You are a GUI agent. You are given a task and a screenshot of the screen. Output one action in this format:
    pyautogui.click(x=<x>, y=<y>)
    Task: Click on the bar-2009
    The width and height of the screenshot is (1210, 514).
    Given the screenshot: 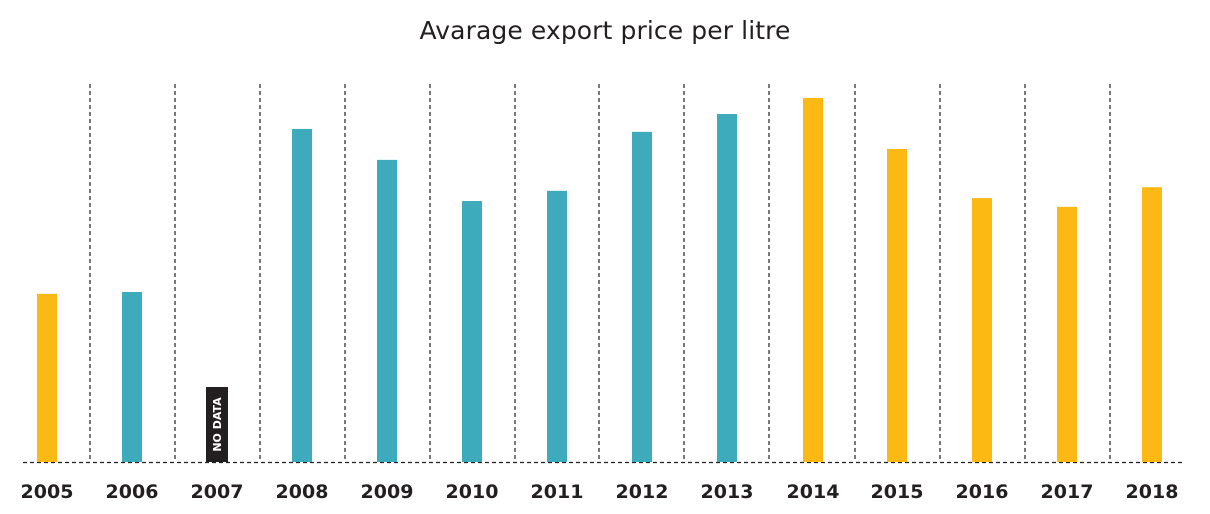 What is the action you would take?
    pyautogui.click(x=387, y=310)
    